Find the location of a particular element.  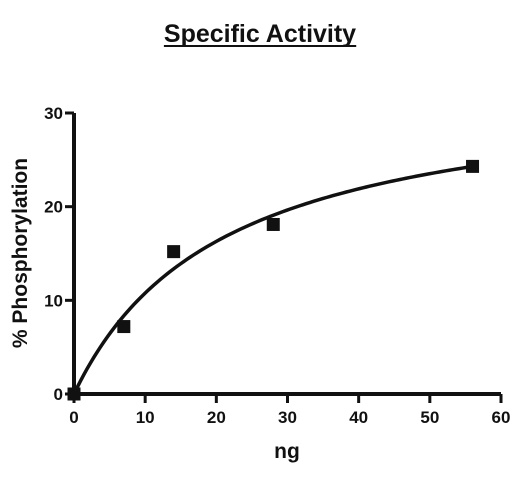

x-ticks: 0 10 20 30 40 50 60 is located at coordinates (289, 410).